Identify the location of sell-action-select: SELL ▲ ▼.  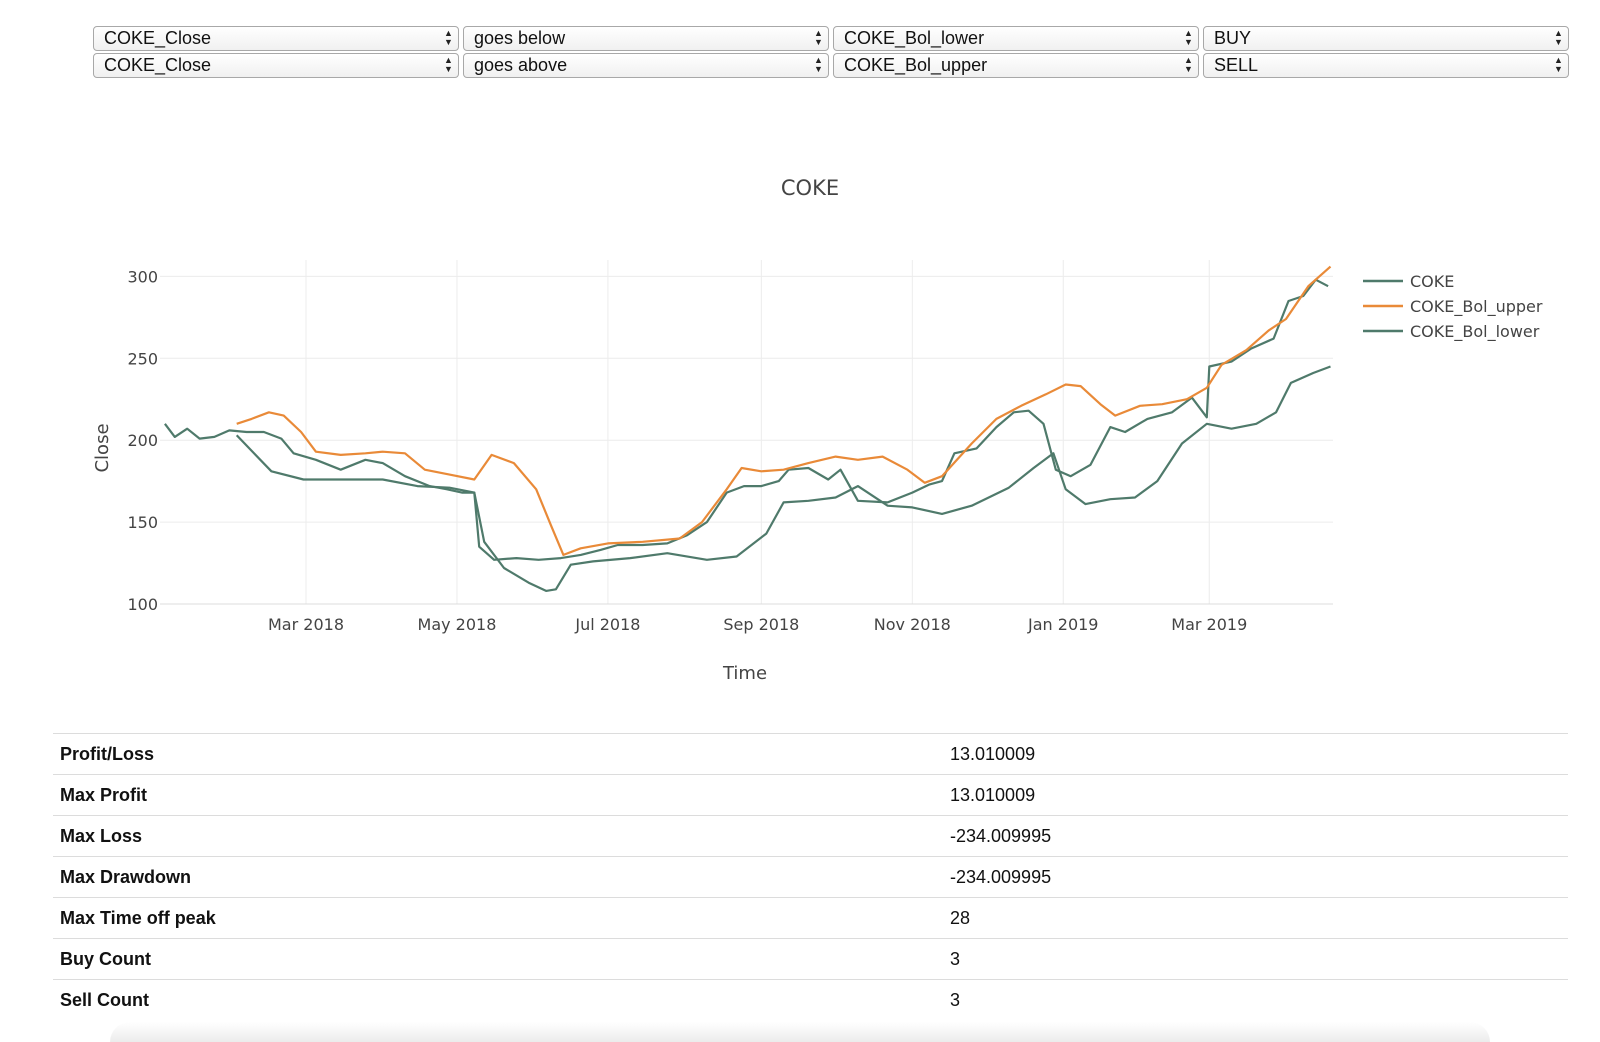
(1386, 65).